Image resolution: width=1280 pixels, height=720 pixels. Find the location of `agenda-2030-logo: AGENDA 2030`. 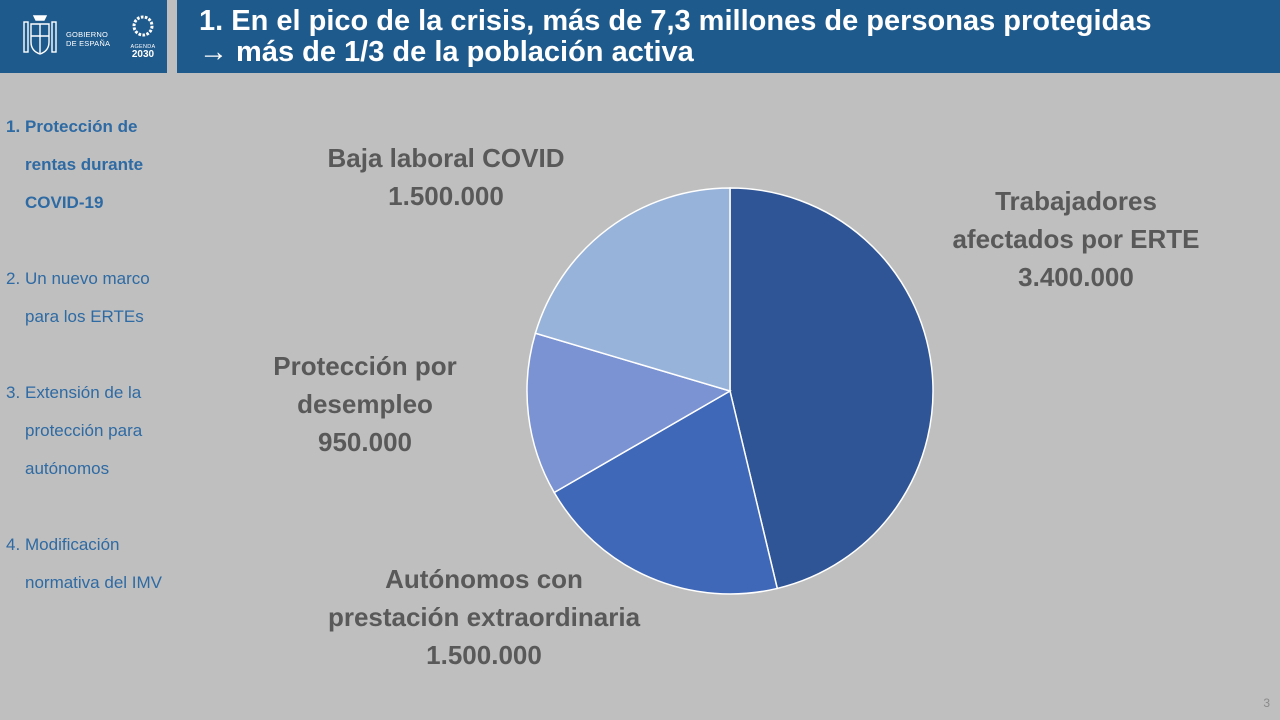

agenda-2030-logo: AGENDA 2030 is located at coordinates (143, 38).